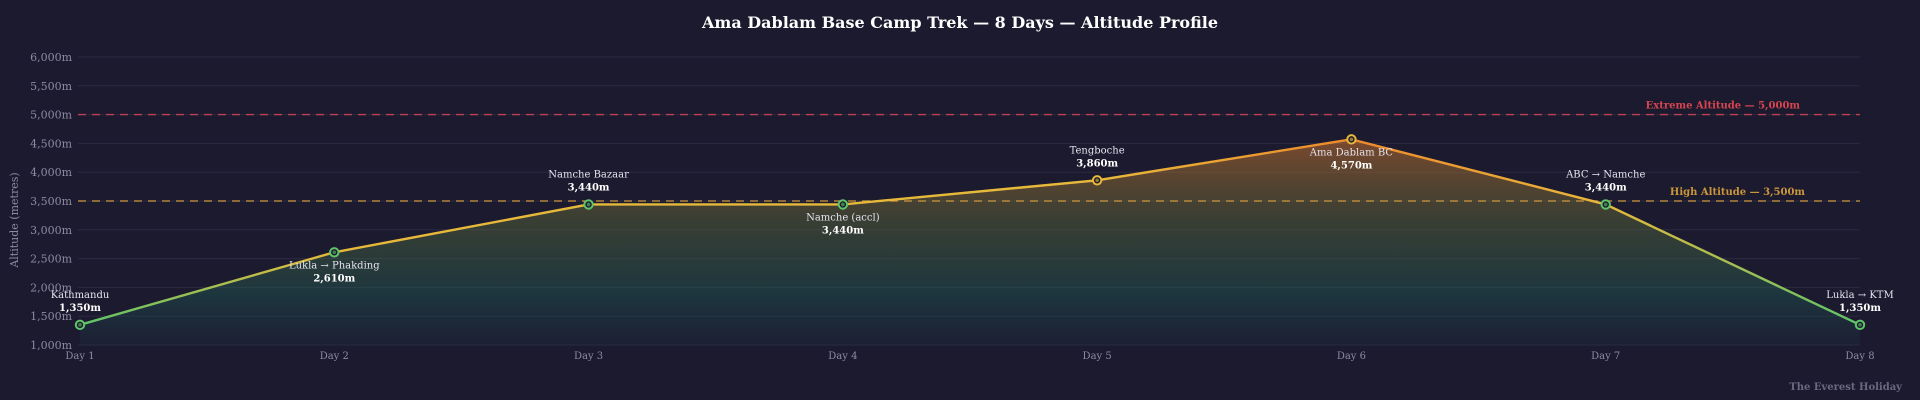 This screenshot has width=1920, height=400. I want to click on x-tick-label: Day 6, so click(1351, 356).